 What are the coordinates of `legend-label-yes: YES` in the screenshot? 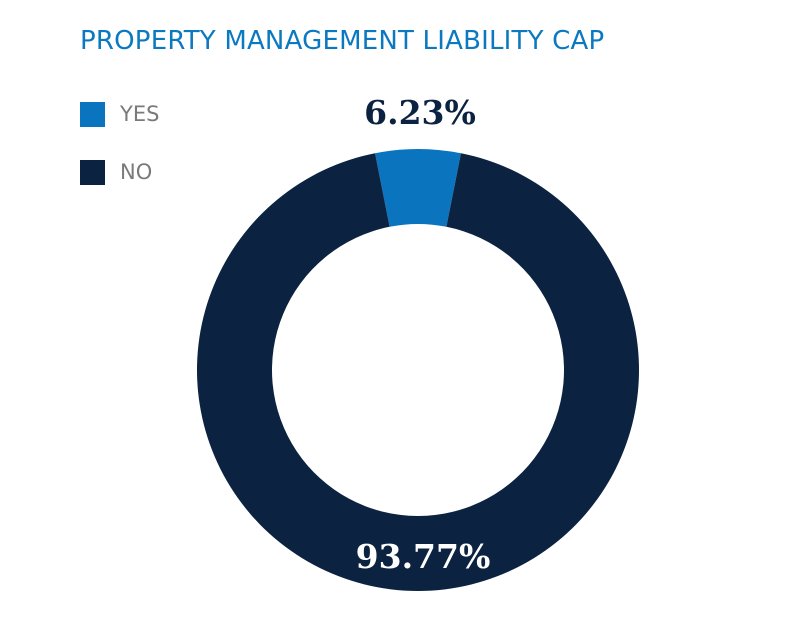 It's located at (140, 114).